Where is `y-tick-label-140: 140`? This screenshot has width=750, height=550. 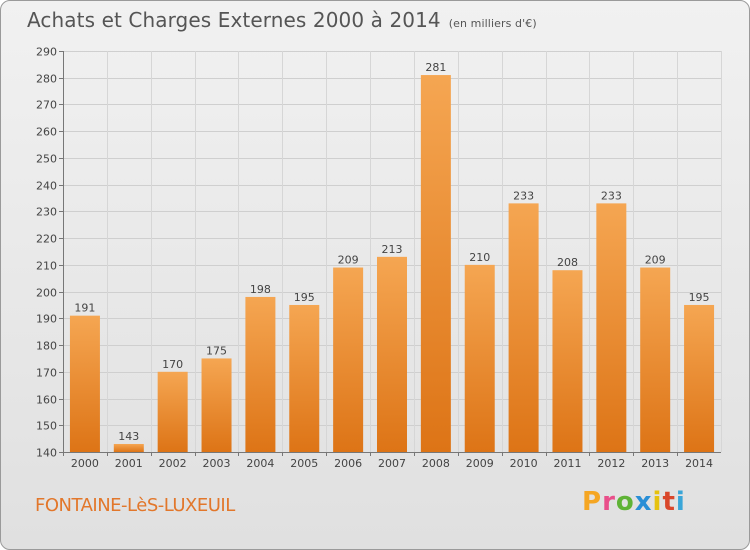
y-tick-label-140: 140 is located at coordinates (46, 453).